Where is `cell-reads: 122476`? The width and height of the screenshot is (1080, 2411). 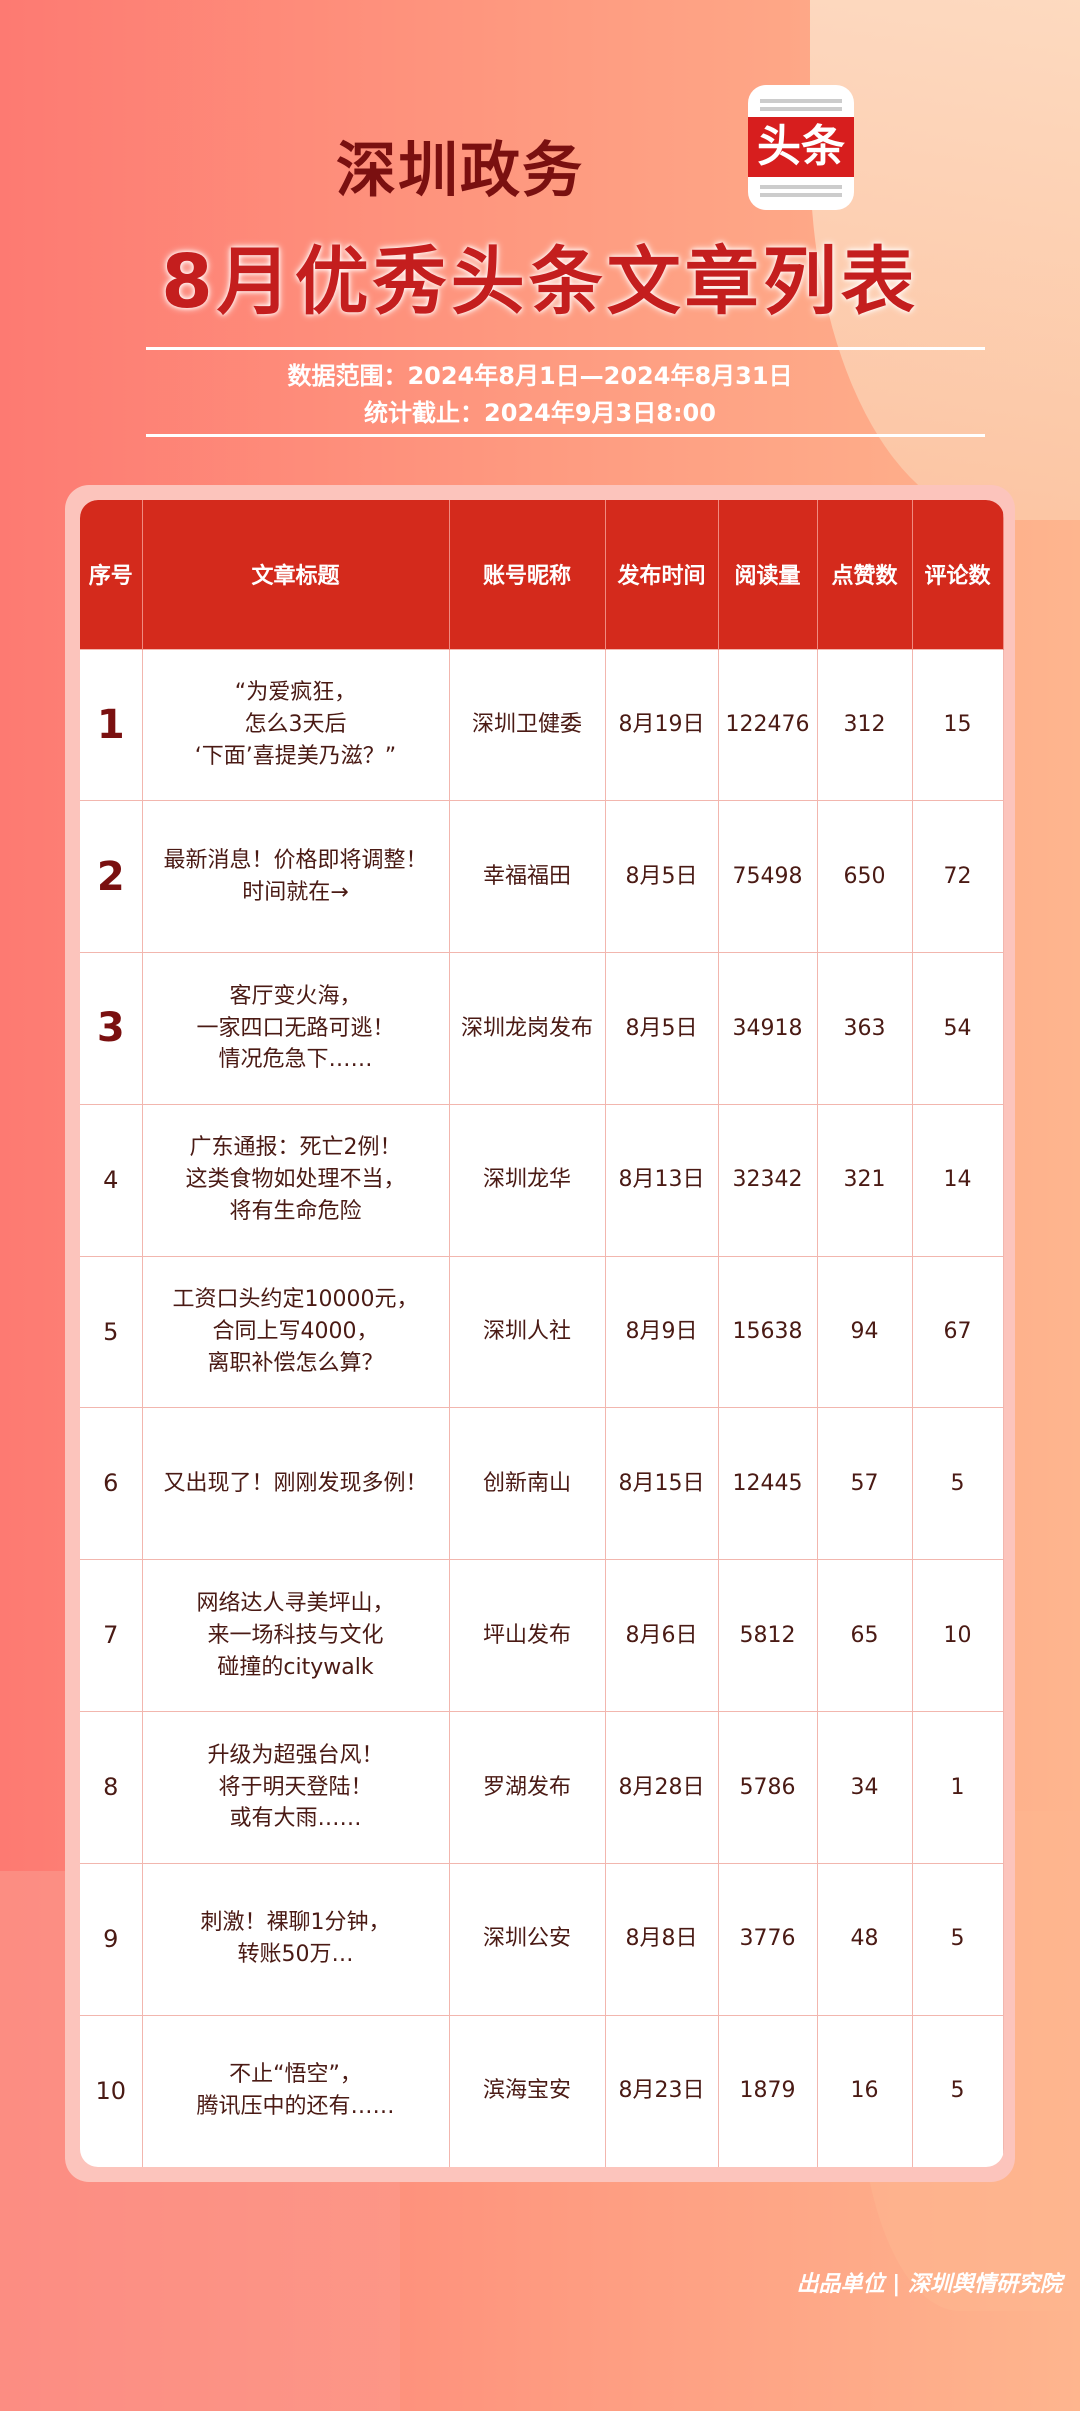 cell-reads: 122476 is located at coordinates (768, 724).